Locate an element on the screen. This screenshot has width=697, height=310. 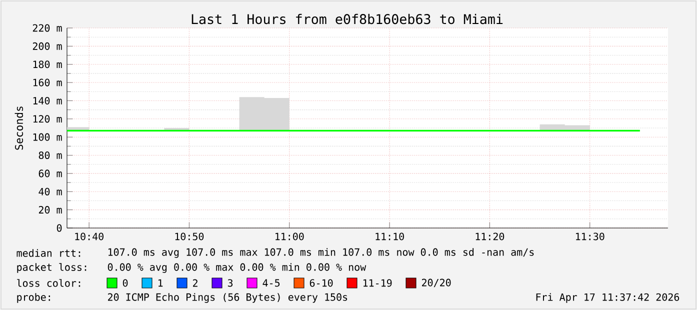
legend-label: 3 is located at coordinates (230, 283).